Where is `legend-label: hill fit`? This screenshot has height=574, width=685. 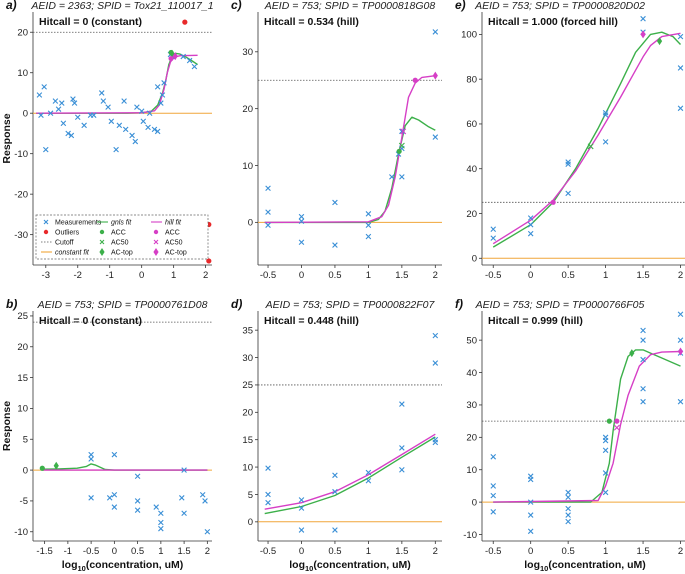
legend-label: hill fit is located at coordinates (173, 223).